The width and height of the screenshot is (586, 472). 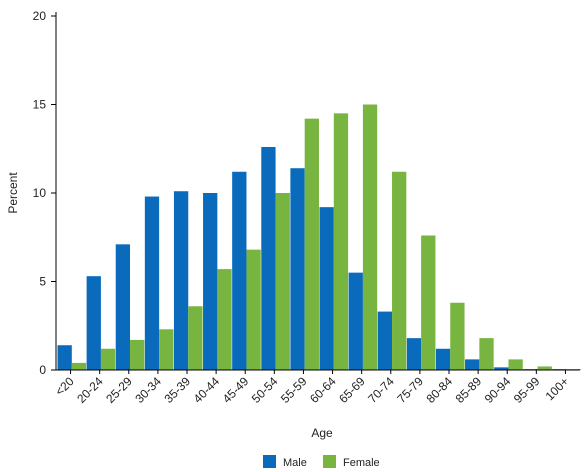 I want to click on x-tick-label: 65-69, so click(x=352, y=390).